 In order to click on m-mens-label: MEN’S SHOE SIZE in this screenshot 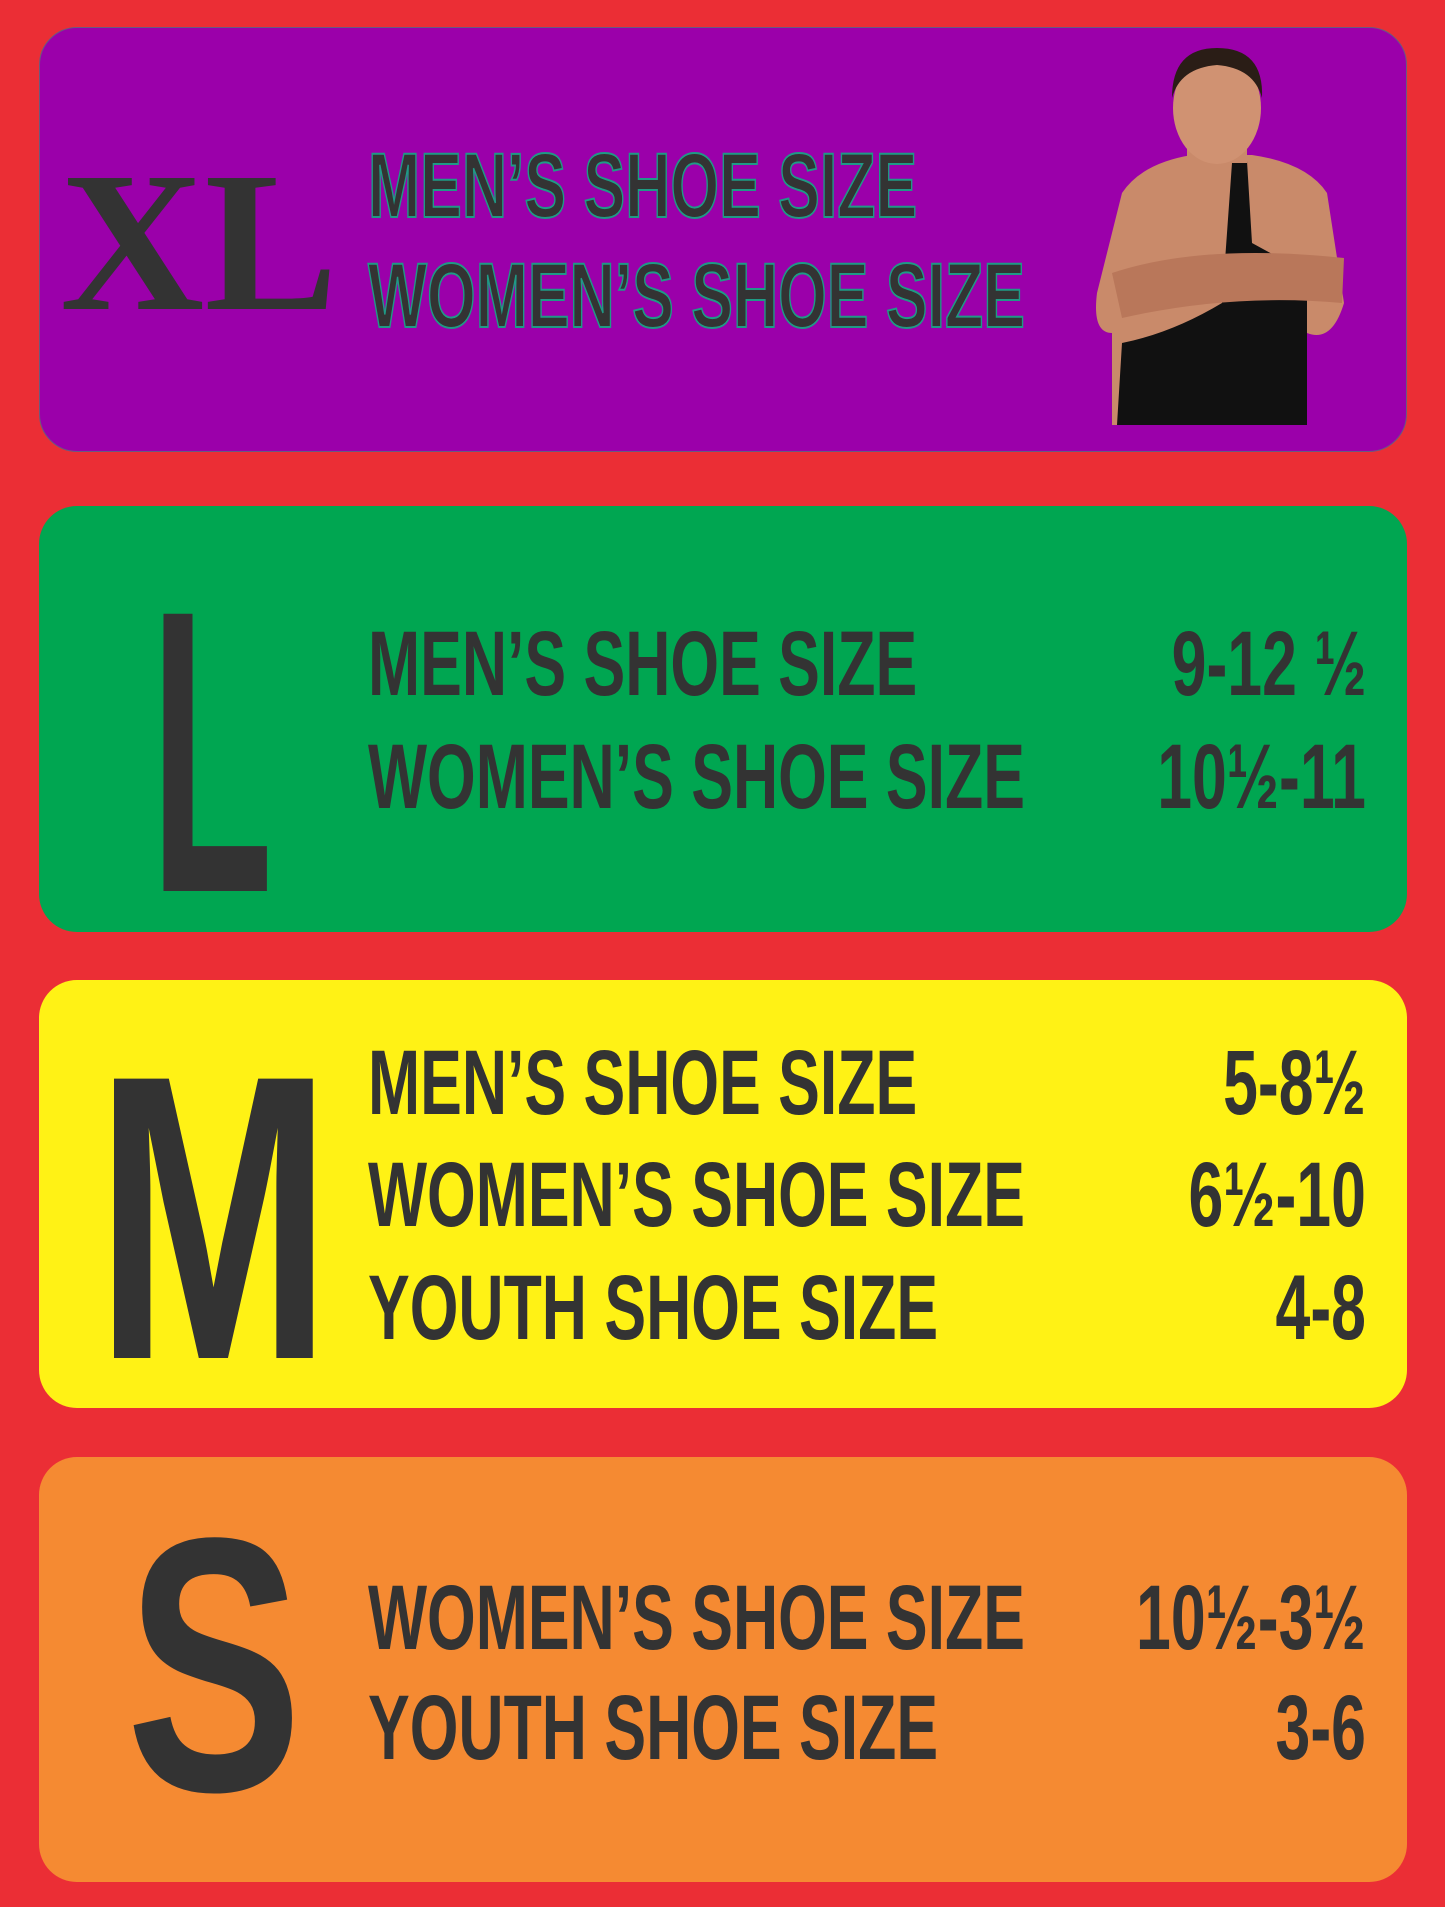, I will do `click(643, 1083)`.